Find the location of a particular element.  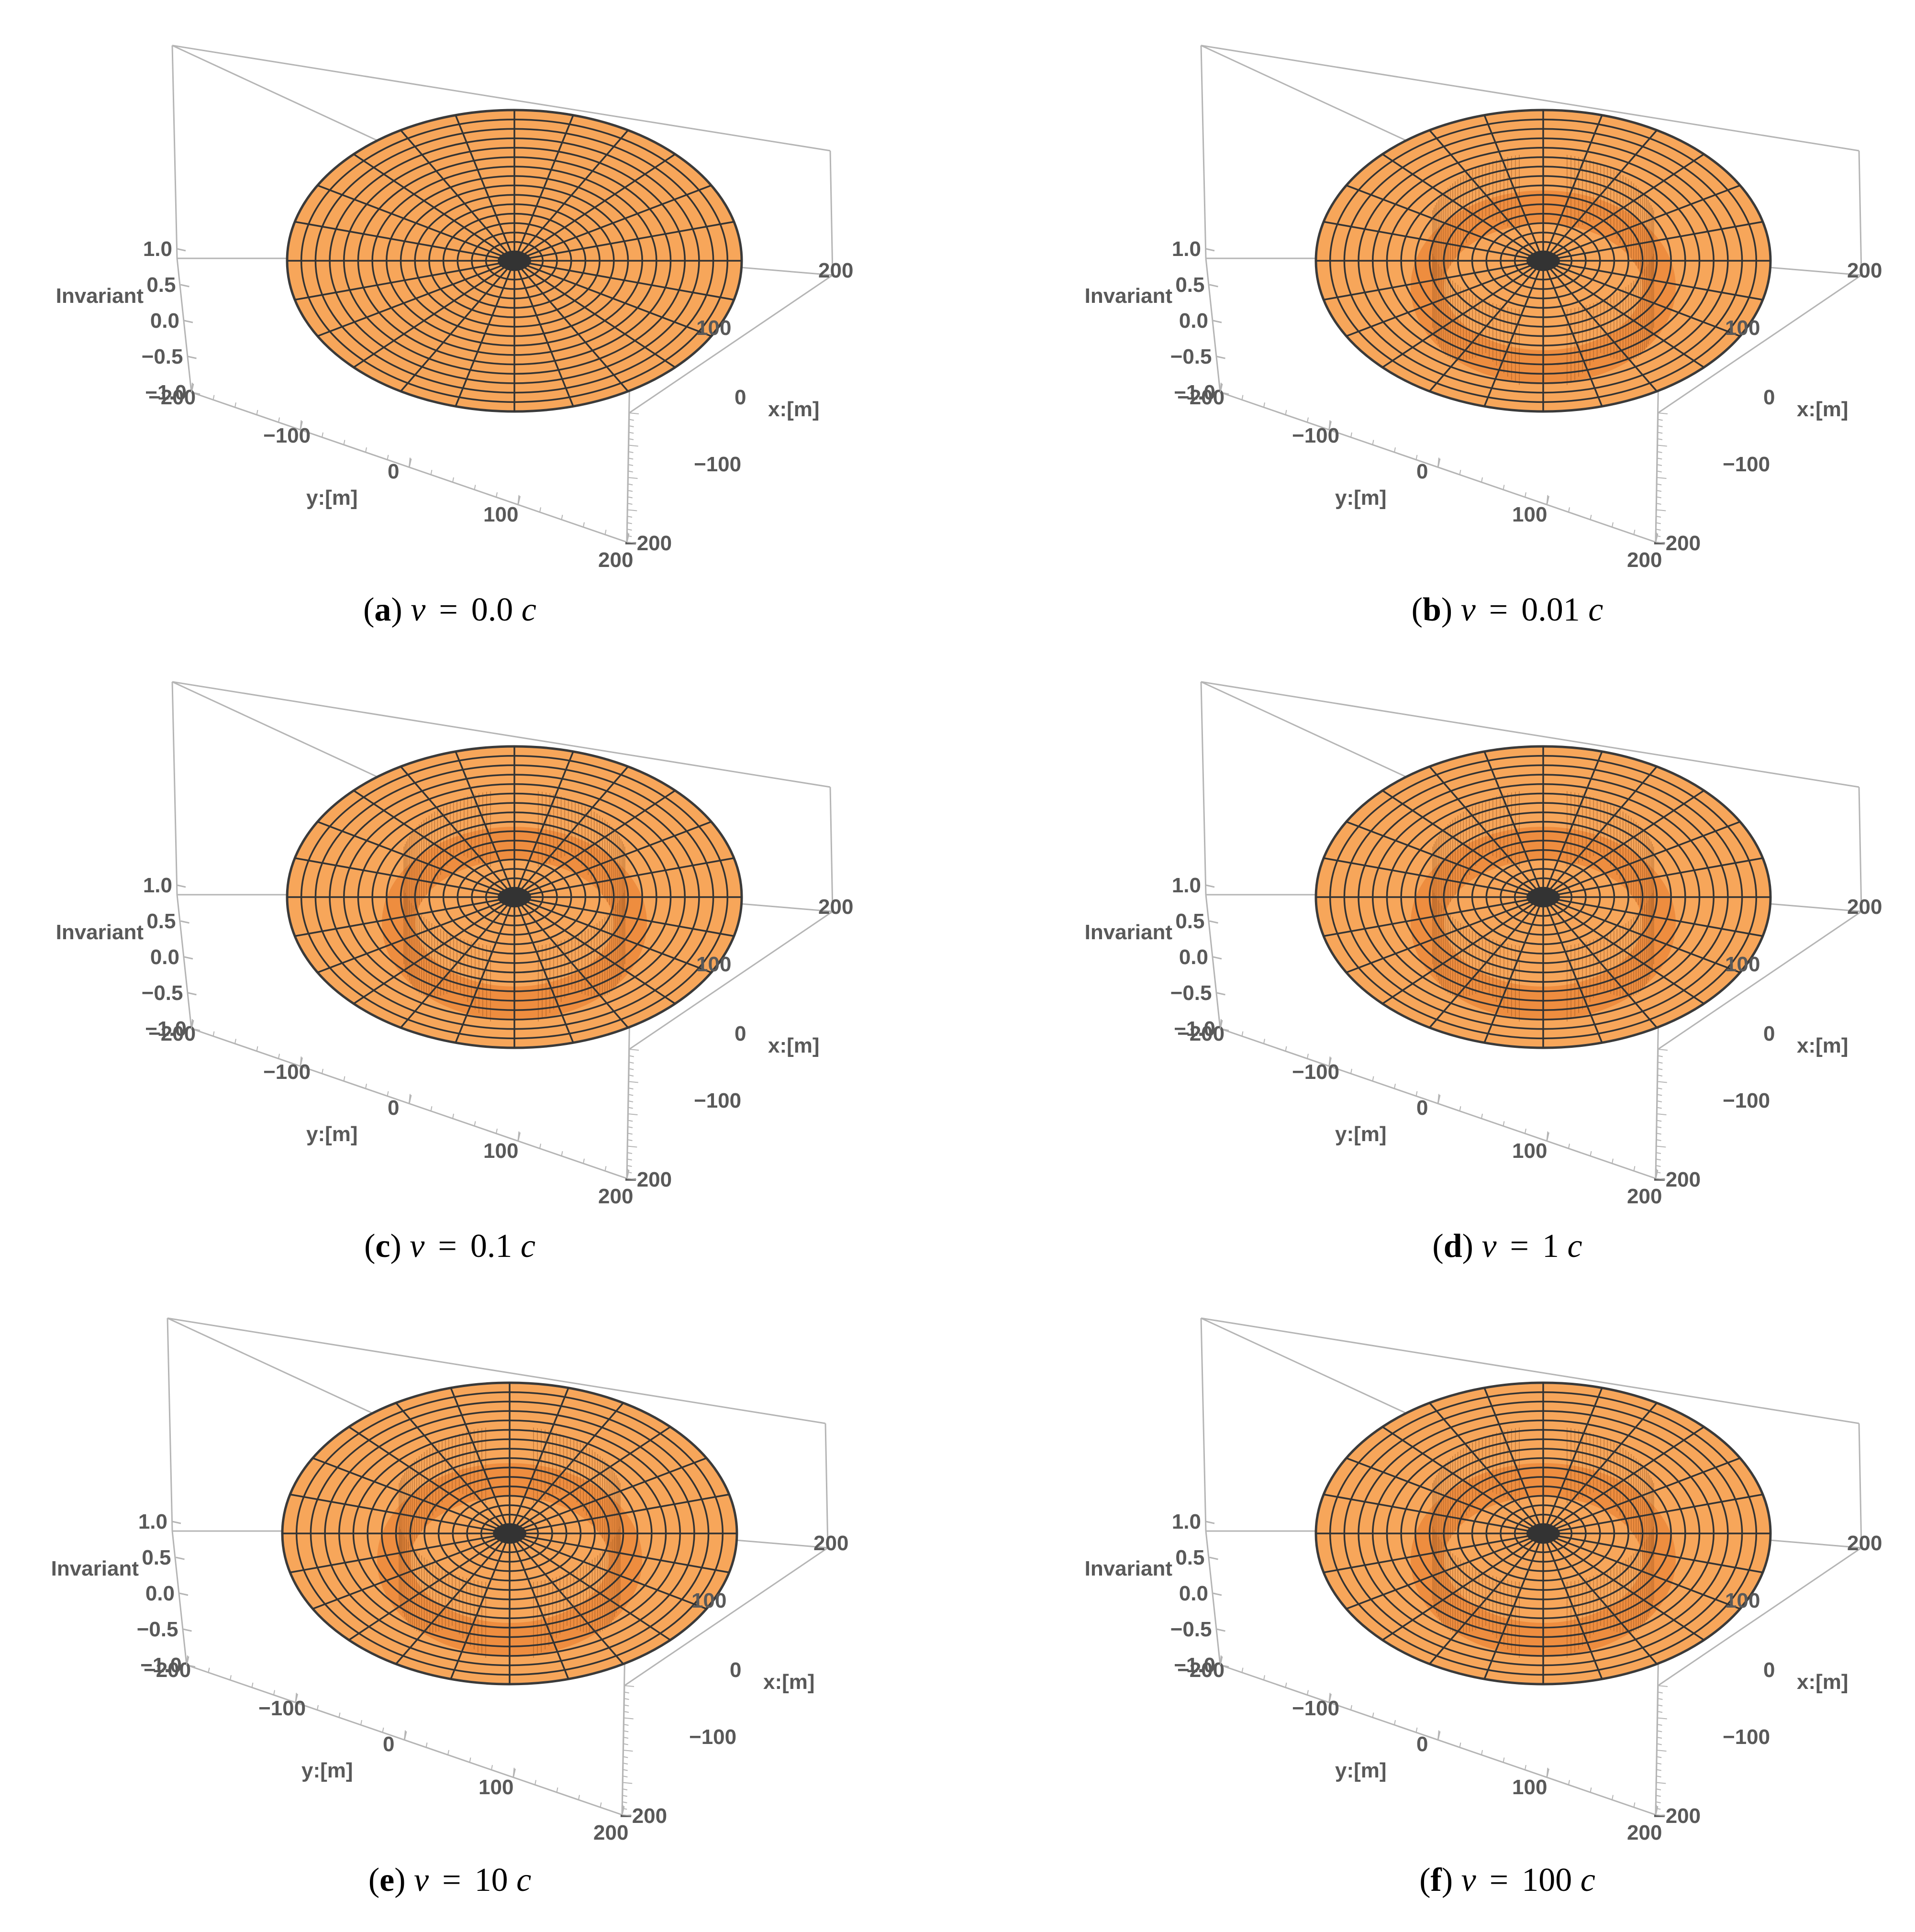

z-tick-label: 1.0 is located at coordinates (157, 885).